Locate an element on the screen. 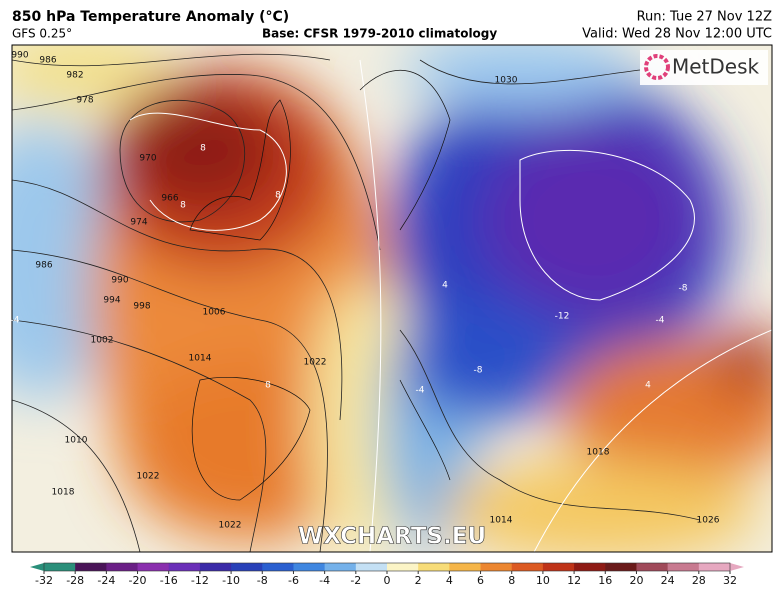 This screenshot has width=784, height=600. colorbar-tick-label: 0 is located at coordinates (387, 580).